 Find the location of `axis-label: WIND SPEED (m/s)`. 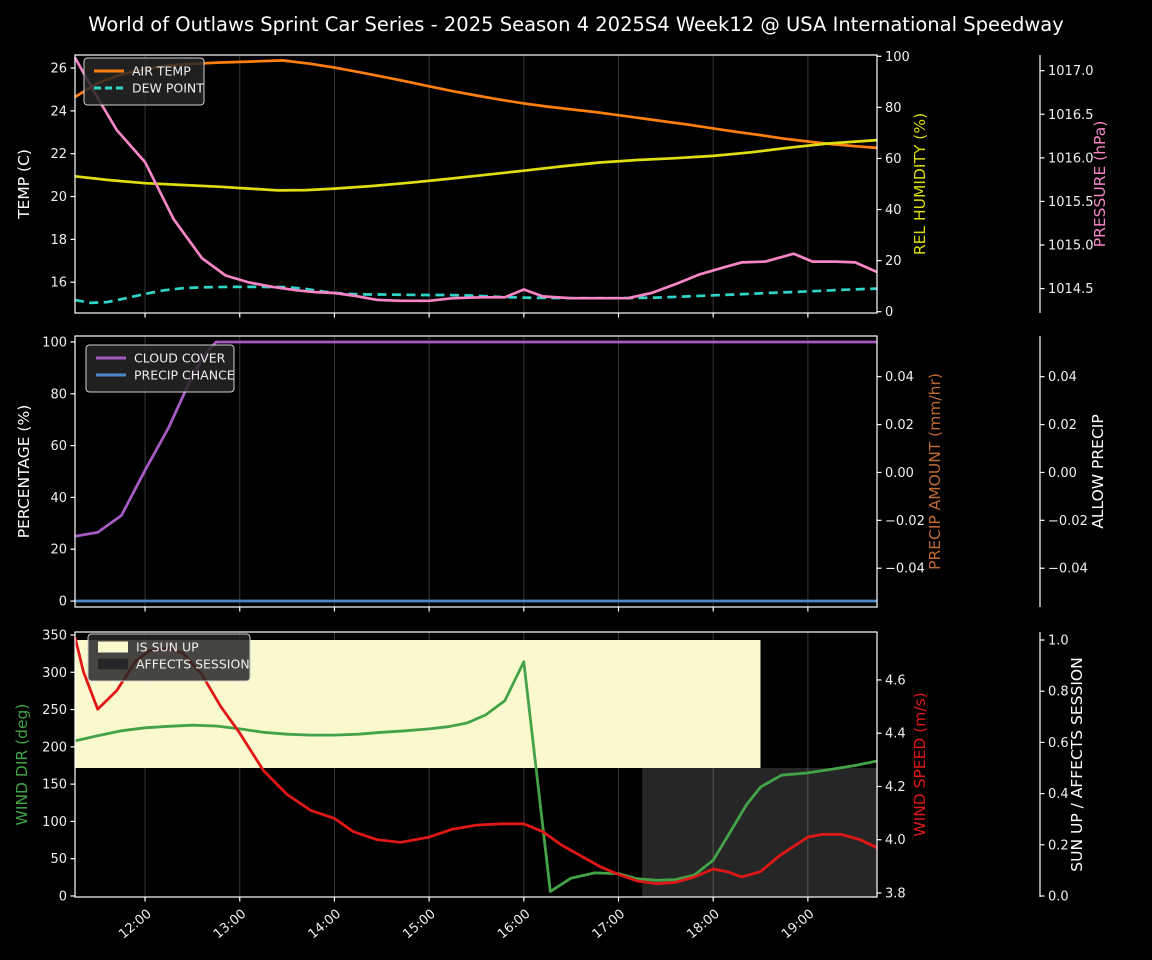

axis-label: WIND SPEED (m/s) is located at coordinates (920, 764).